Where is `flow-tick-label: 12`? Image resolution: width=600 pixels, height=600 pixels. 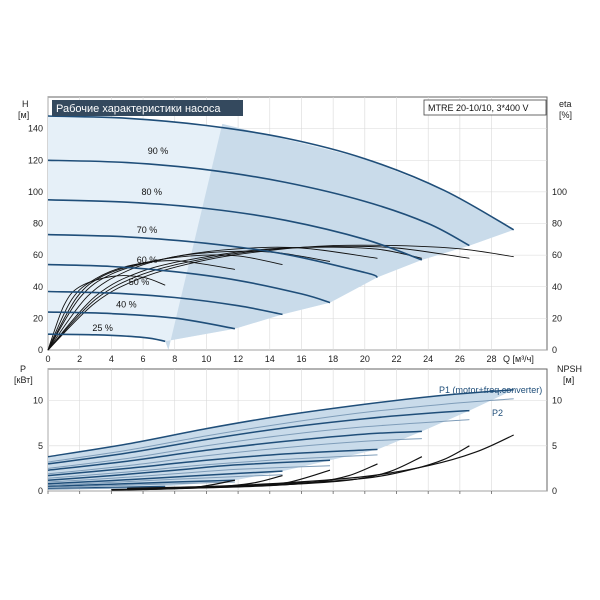 flow-tick-label: 12 is located at coordinates (238, 359).